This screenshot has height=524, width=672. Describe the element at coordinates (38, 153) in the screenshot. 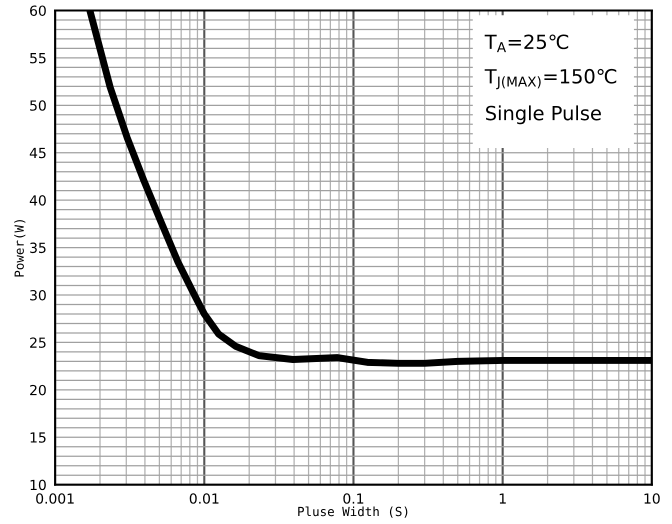

I see `y-tick-label: 45` at that location.